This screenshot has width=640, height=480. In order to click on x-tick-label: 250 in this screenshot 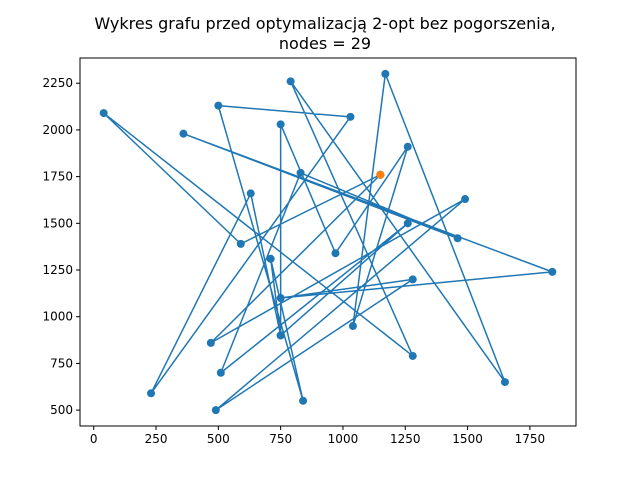, I will do `click(156, 439)`.